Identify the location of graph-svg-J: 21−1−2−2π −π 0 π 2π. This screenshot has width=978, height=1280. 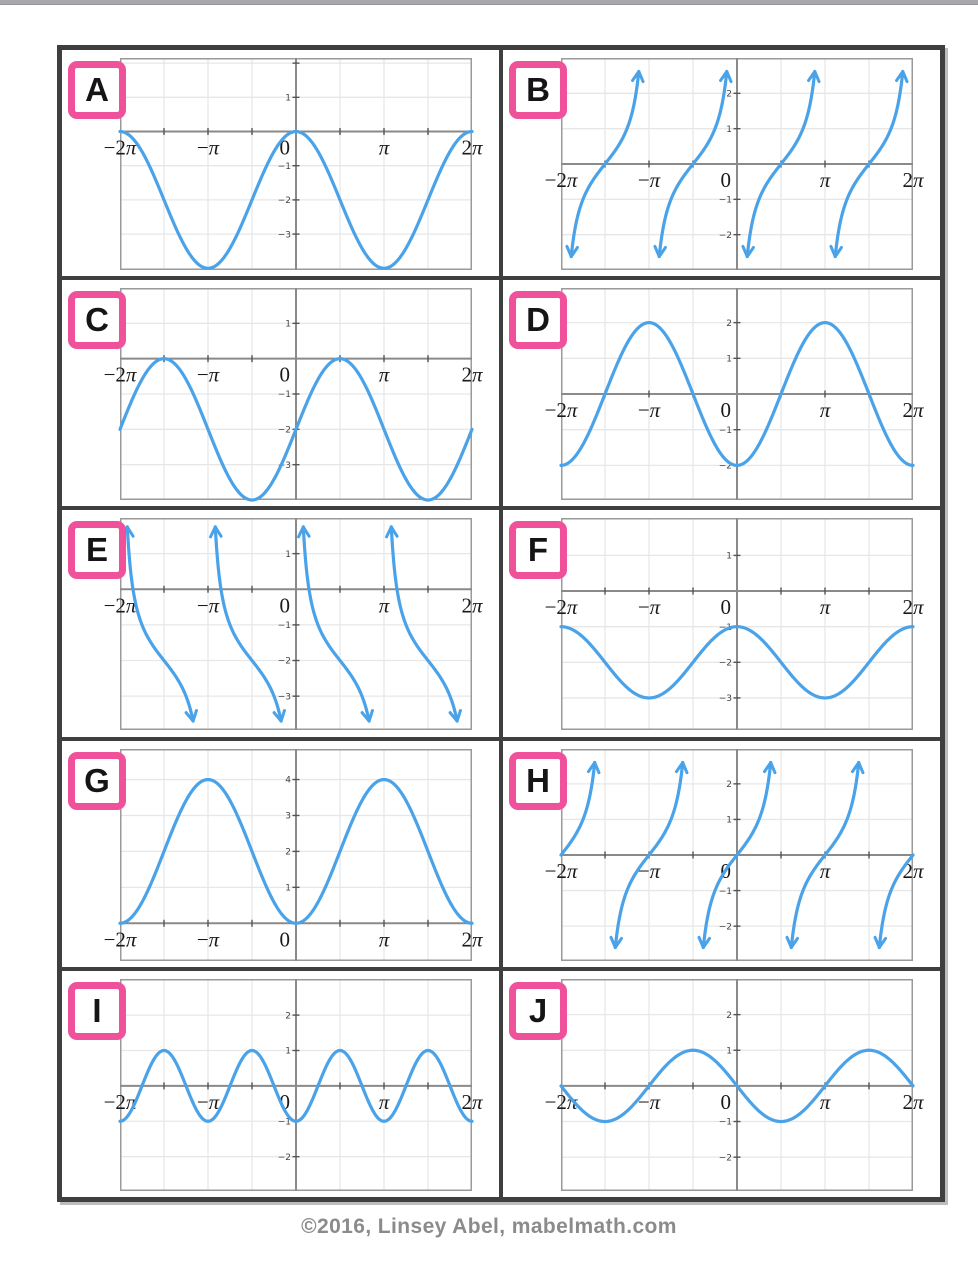
(734, 1084).